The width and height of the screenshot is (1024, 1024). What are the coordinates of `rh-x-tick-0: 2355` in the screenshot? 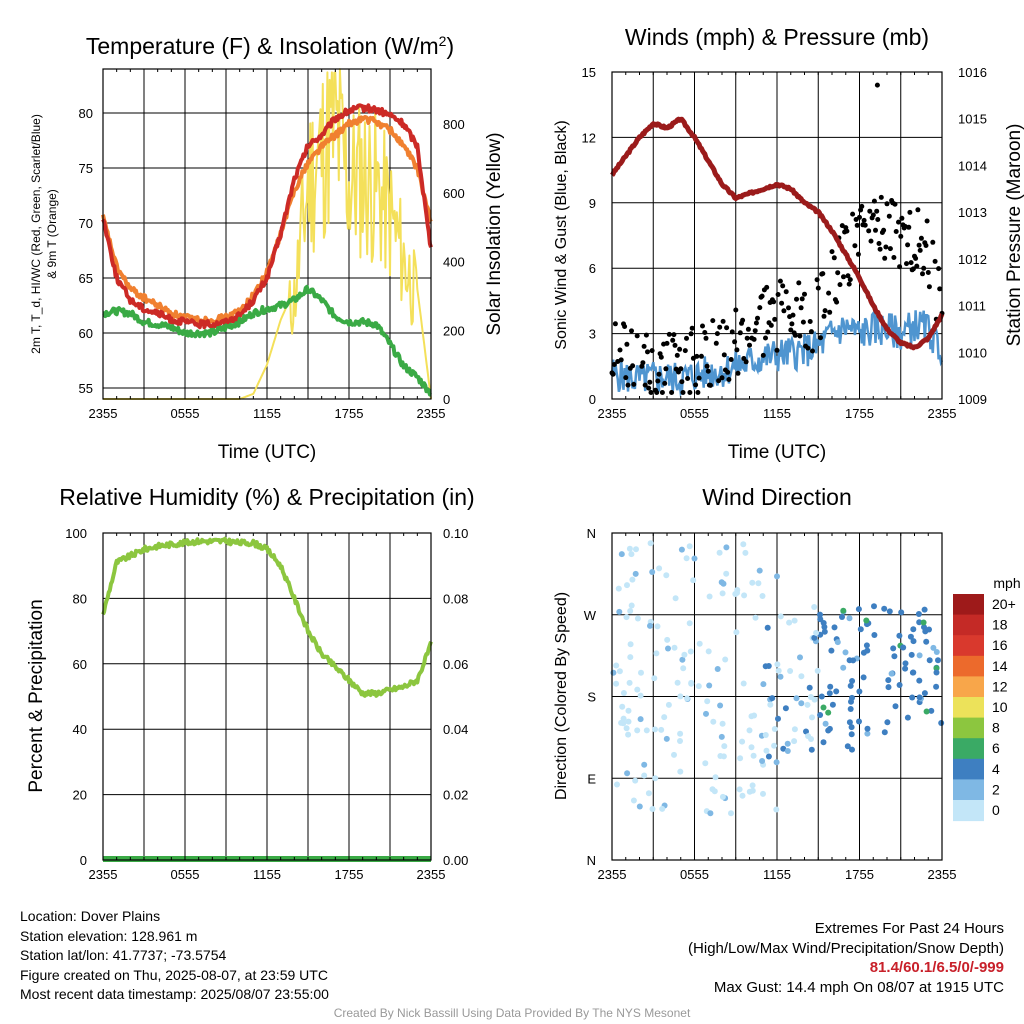 It's located at (103, 874).